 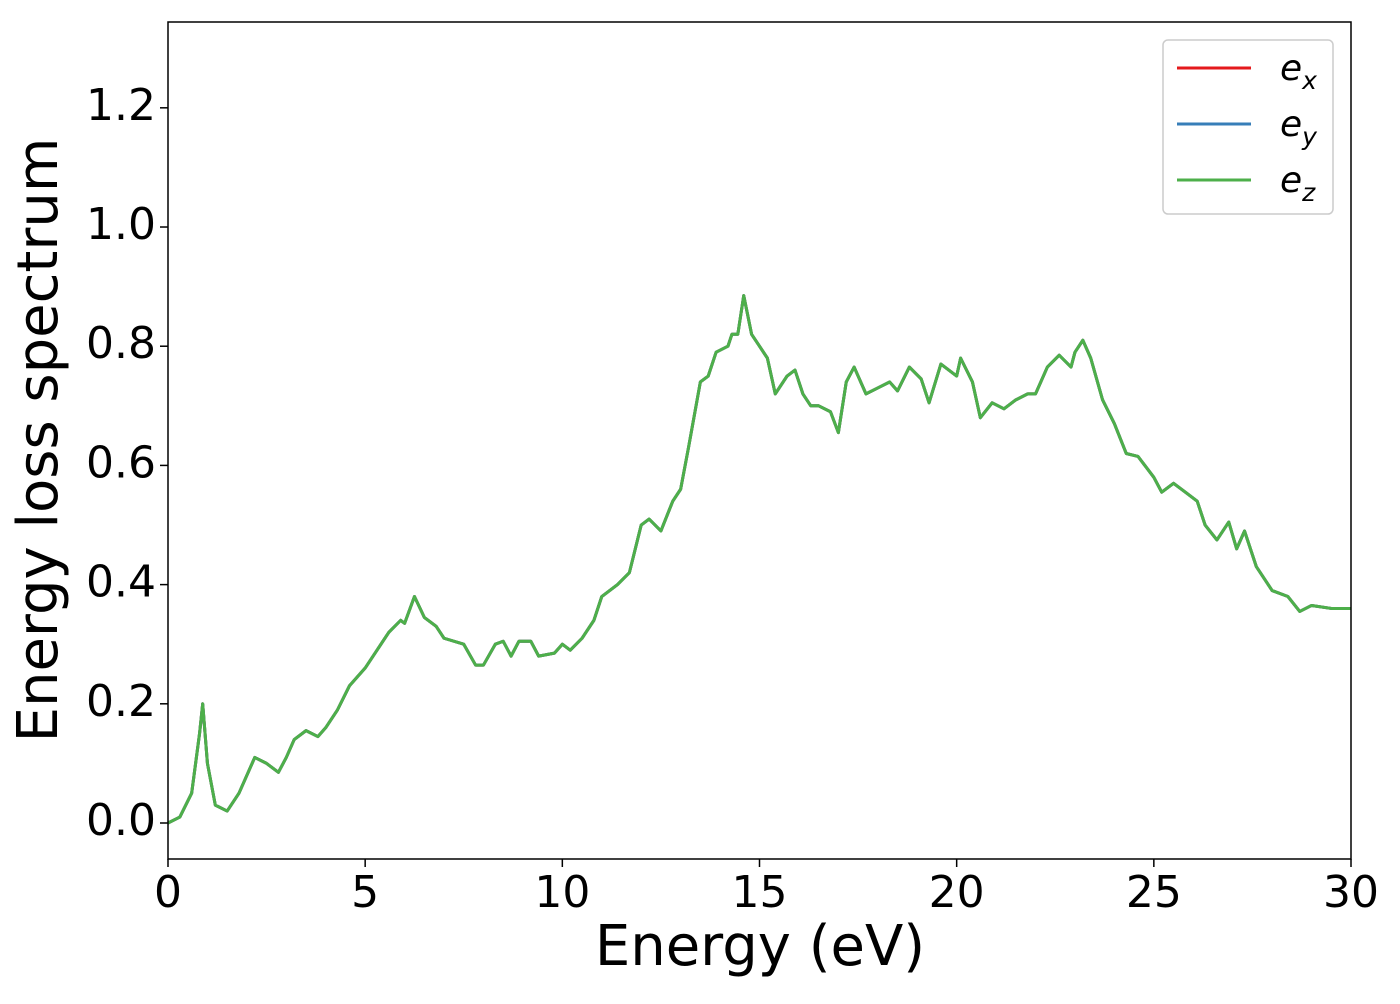 I want to click on legend-label: ey, so click(x=1299, y=127).